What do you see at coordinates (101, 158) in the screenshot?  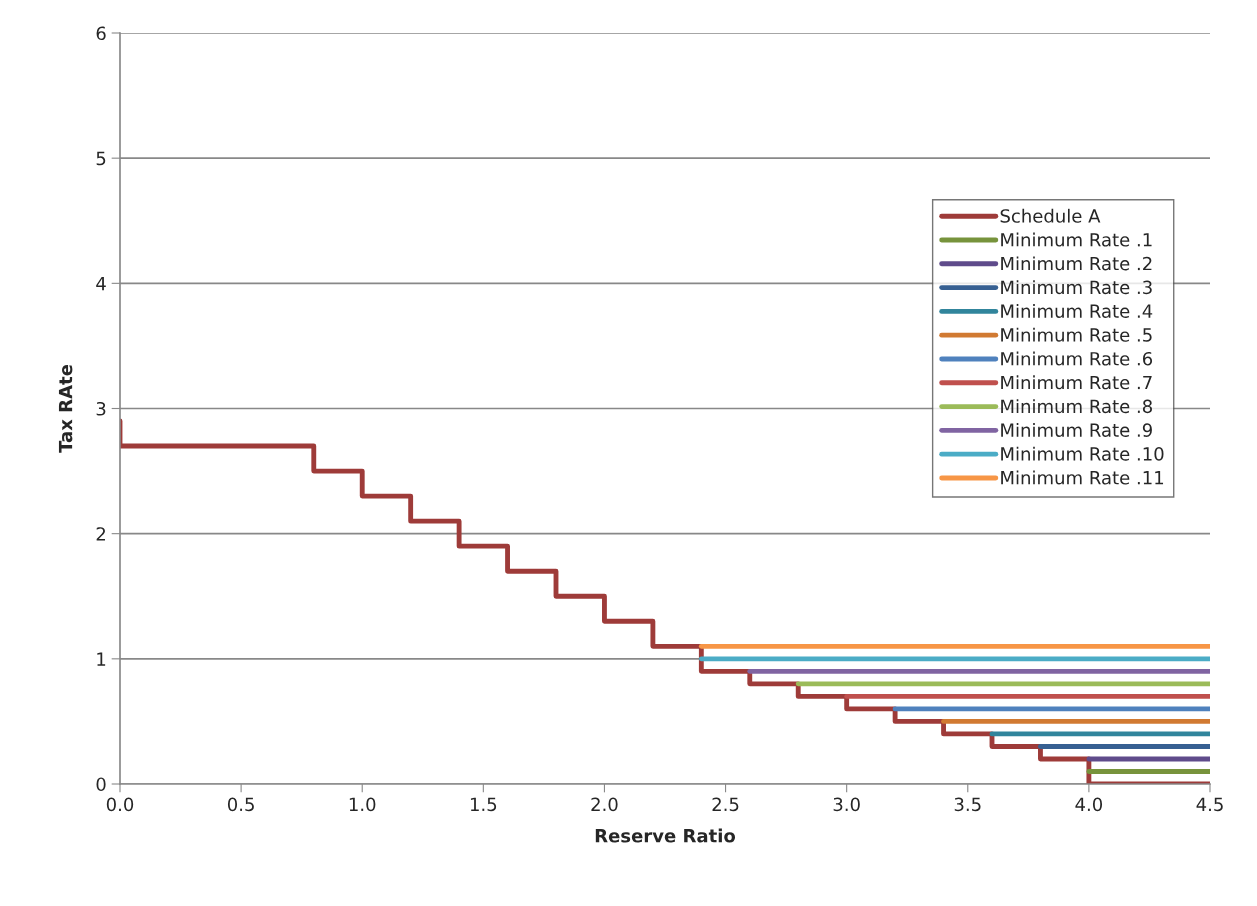 I see `y-tick-label: 5` at bounding box center [101, 158].